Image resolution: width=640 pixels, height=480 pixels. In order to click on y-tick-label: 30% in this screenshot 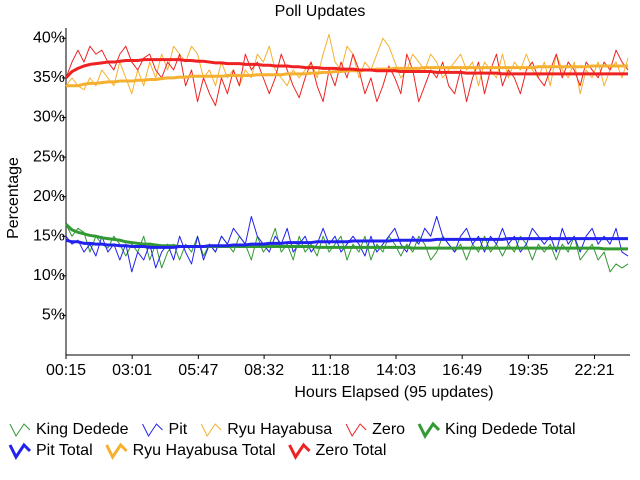, I will do `click(49, 117)`.